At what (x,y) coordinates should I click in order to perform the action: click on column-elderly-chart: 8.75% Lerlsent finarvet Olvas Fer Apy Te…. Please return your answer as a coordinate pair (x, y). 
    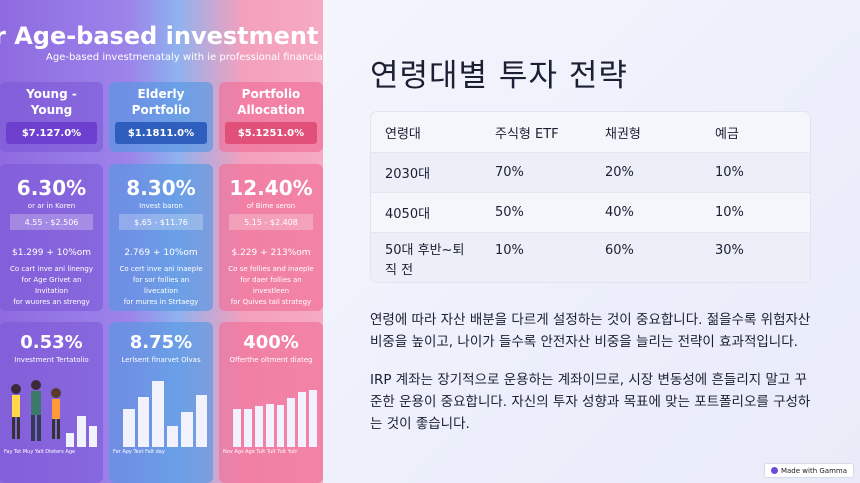
    Looking at the image, I should click on (161, 402).